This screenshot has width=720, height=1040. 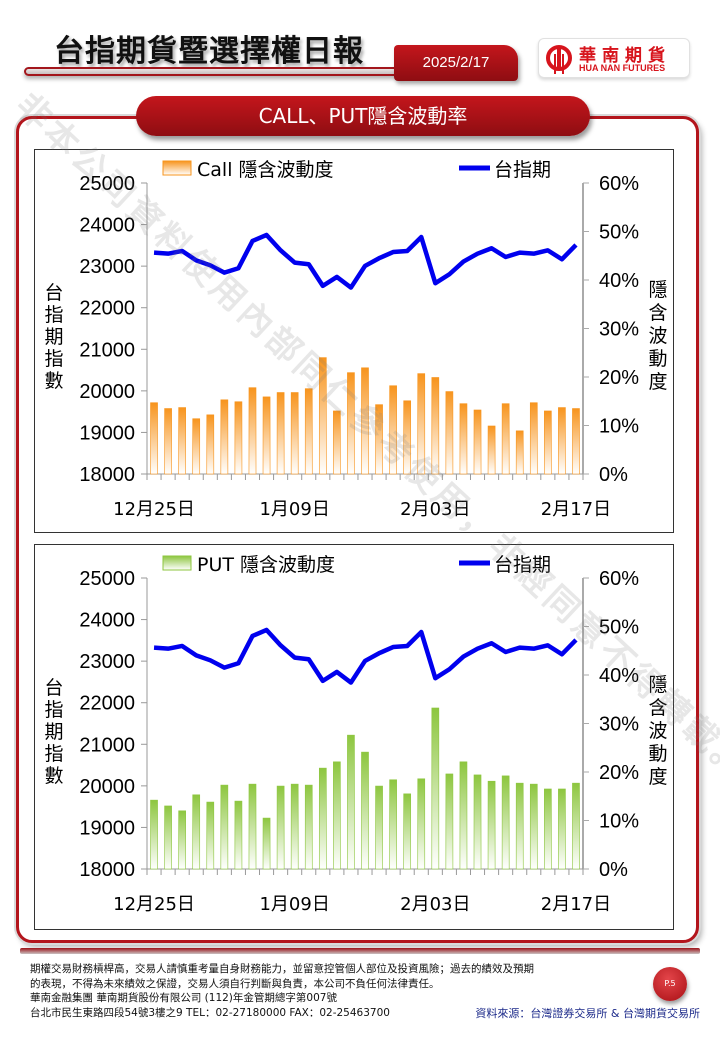 I want to click on disclaimer-line-2: 的表現，不得為未來績效之保證，交易人須自行判斷與負責，本公司不負任何法律責任。, so click(x=235, y=983).